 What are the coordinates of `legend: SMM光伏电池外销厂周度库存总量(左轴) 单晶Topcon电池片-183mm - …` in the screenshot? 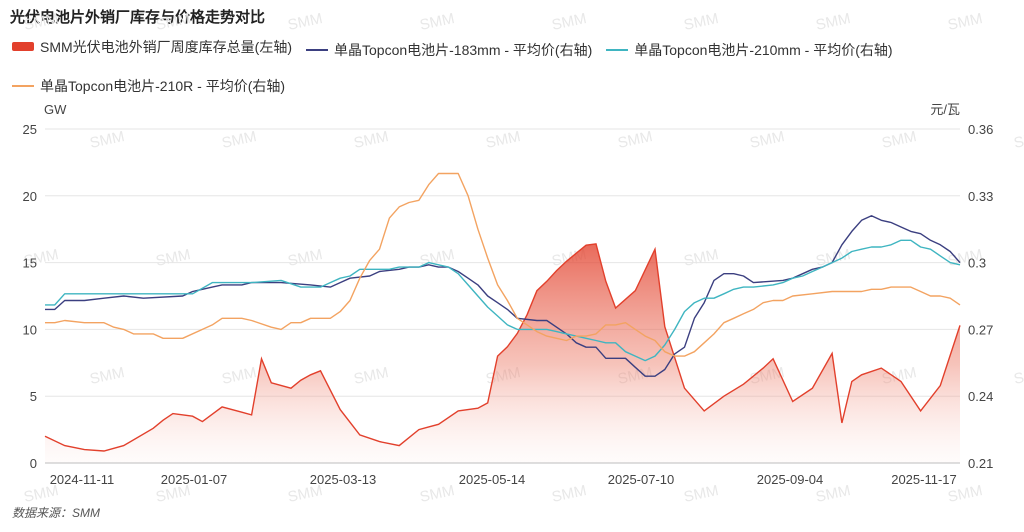 It's located at (512, 72).